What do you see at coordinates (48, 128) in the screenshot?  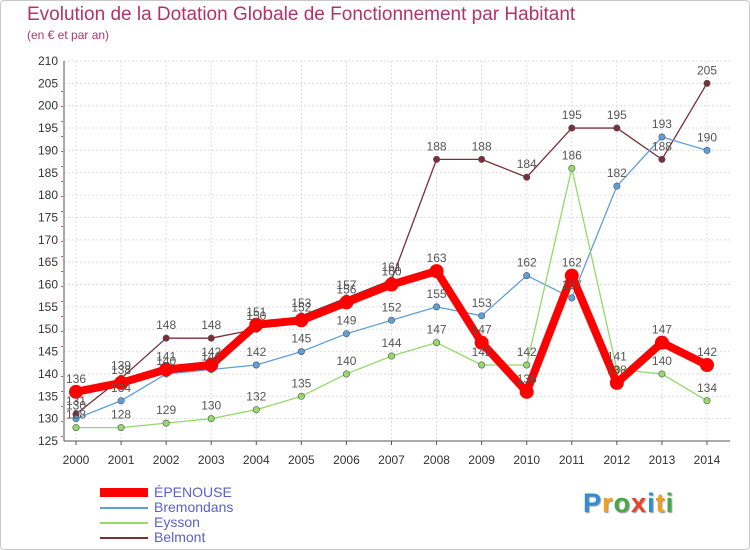 I see `y-tick-label: 195` at bounding box center [48, 128].